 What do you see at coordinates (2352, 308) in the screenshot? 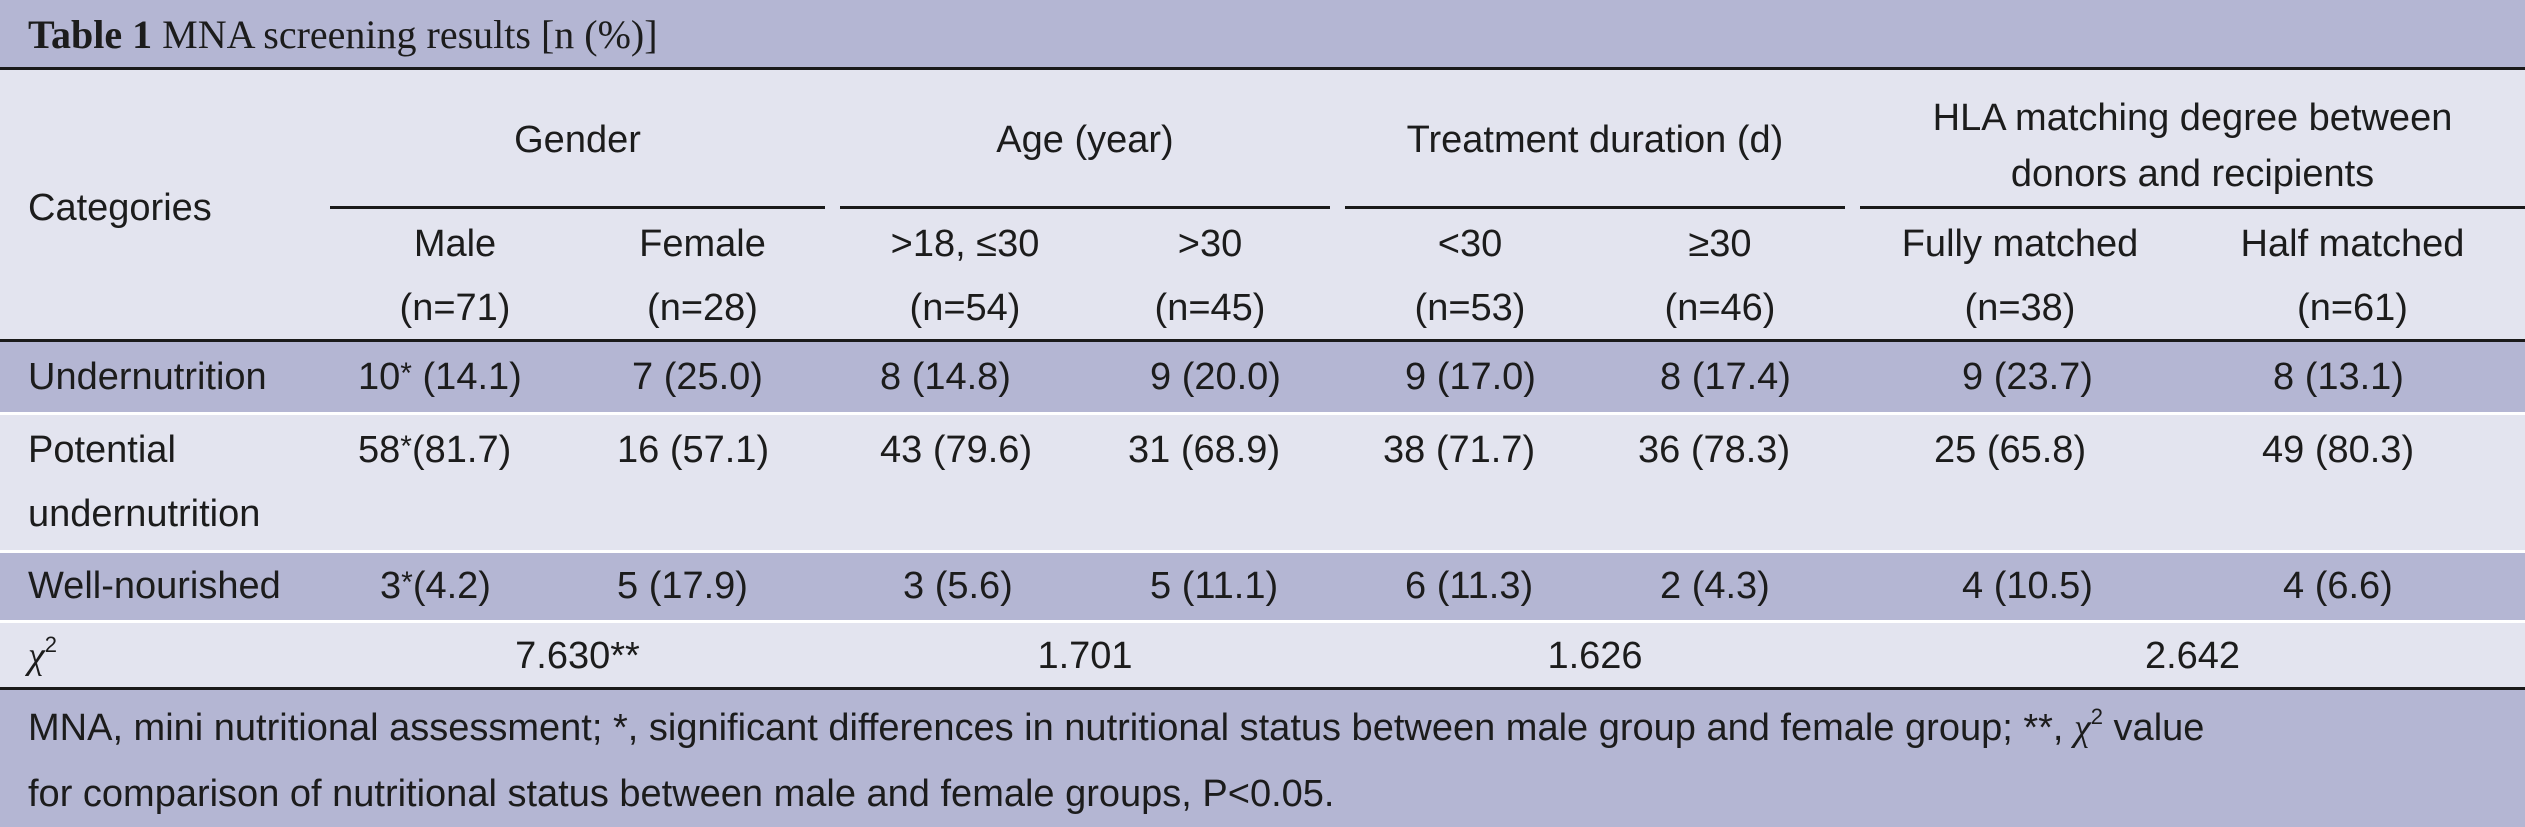
I see `subheader-half-matched-n: (n=61)` at bounding box center [2352, 308].